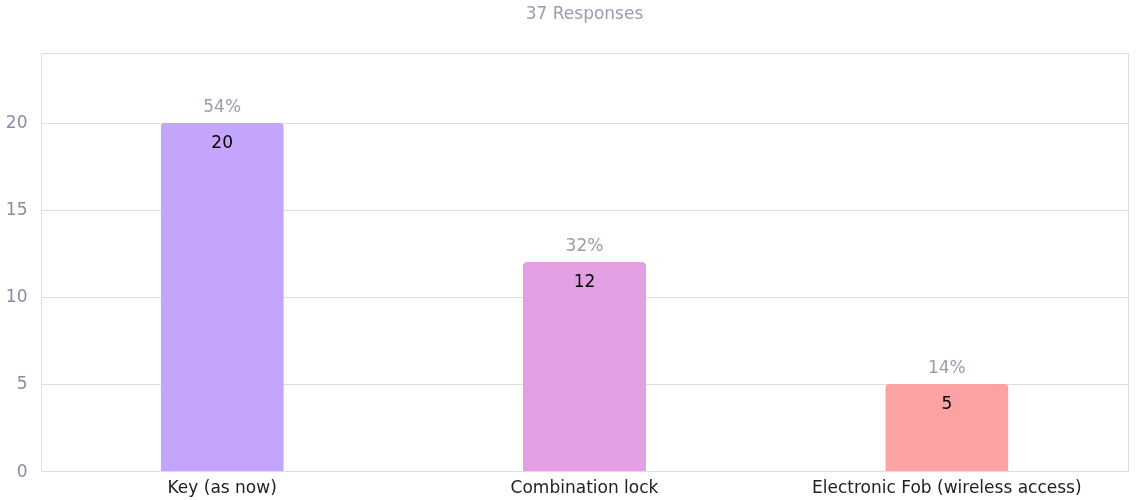 The height and width of the screenshot is (500, 1140). I want to click on y-tick-label: 0, so click(22, 470).